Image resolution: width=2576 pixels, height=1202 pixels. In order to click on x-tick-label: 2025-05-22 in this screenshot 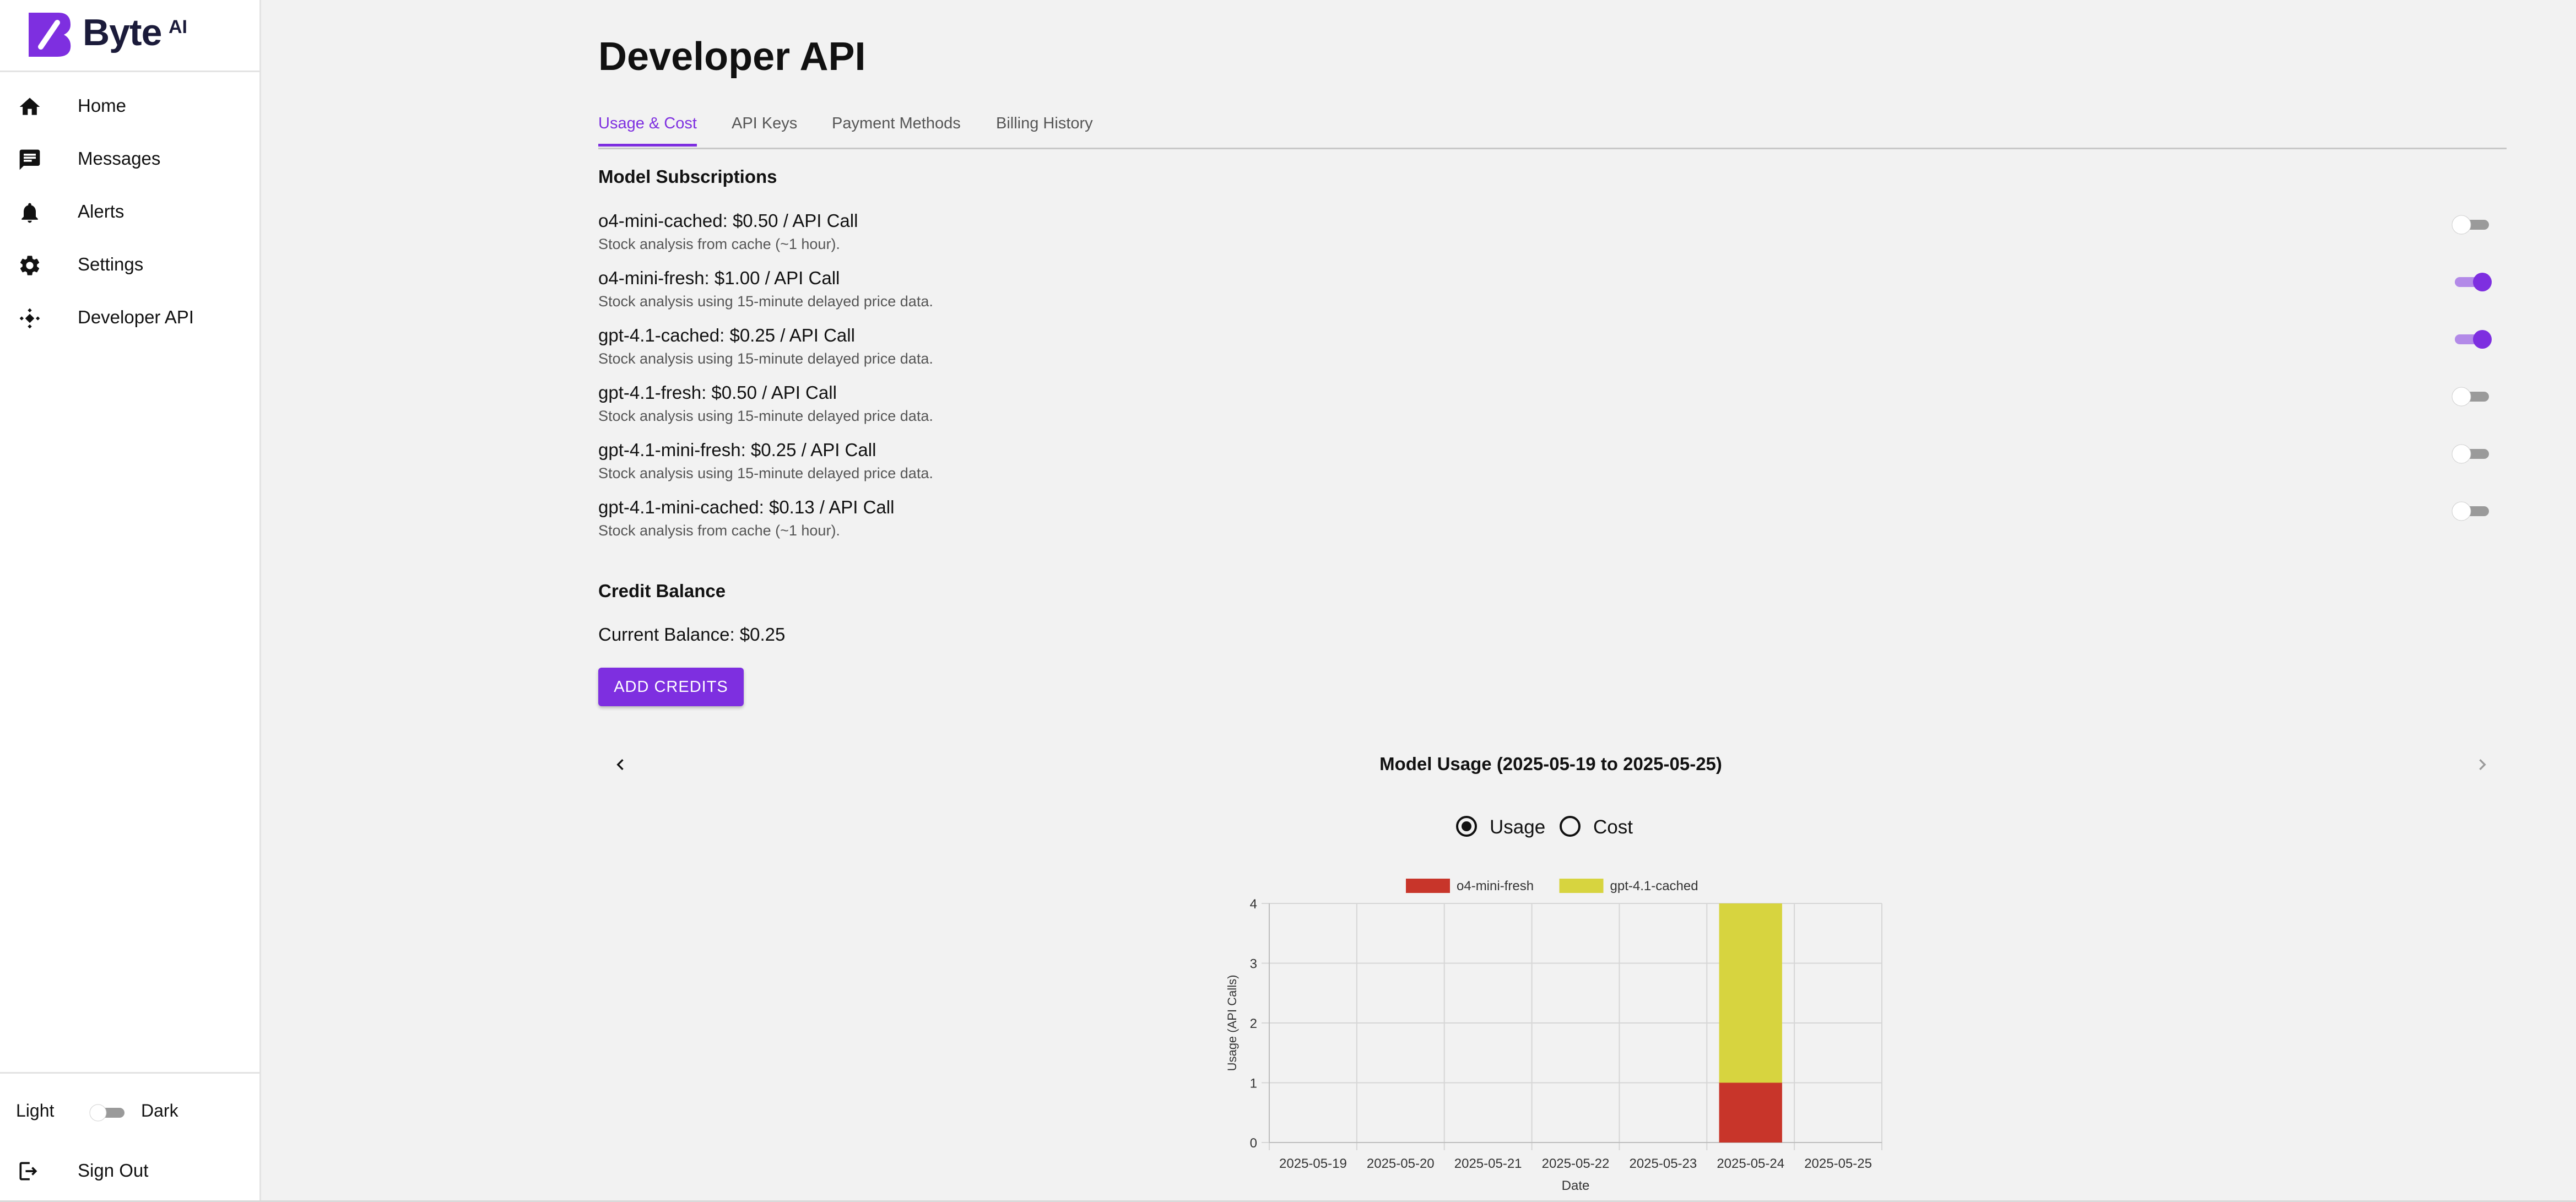, I will do `click(1576, 1163)`.